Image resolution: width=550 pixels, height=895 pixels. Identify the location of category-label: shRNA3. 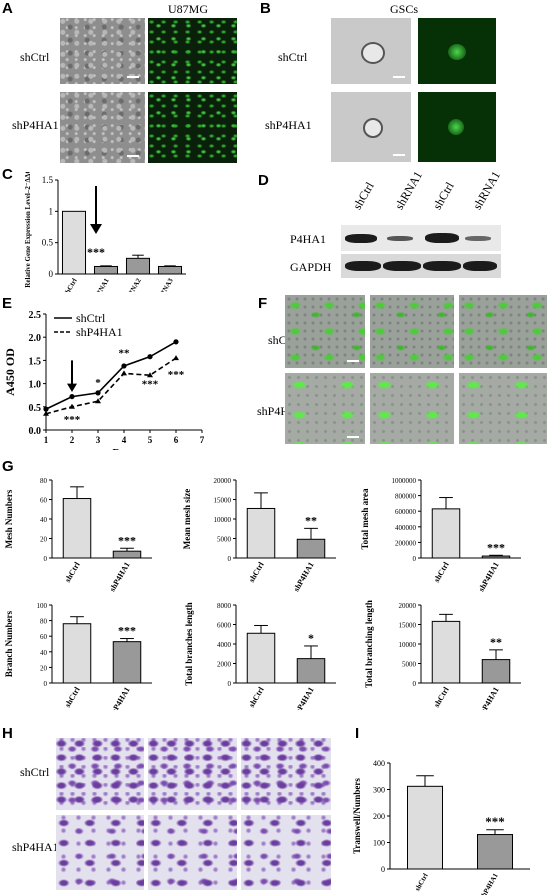
(165, 284).